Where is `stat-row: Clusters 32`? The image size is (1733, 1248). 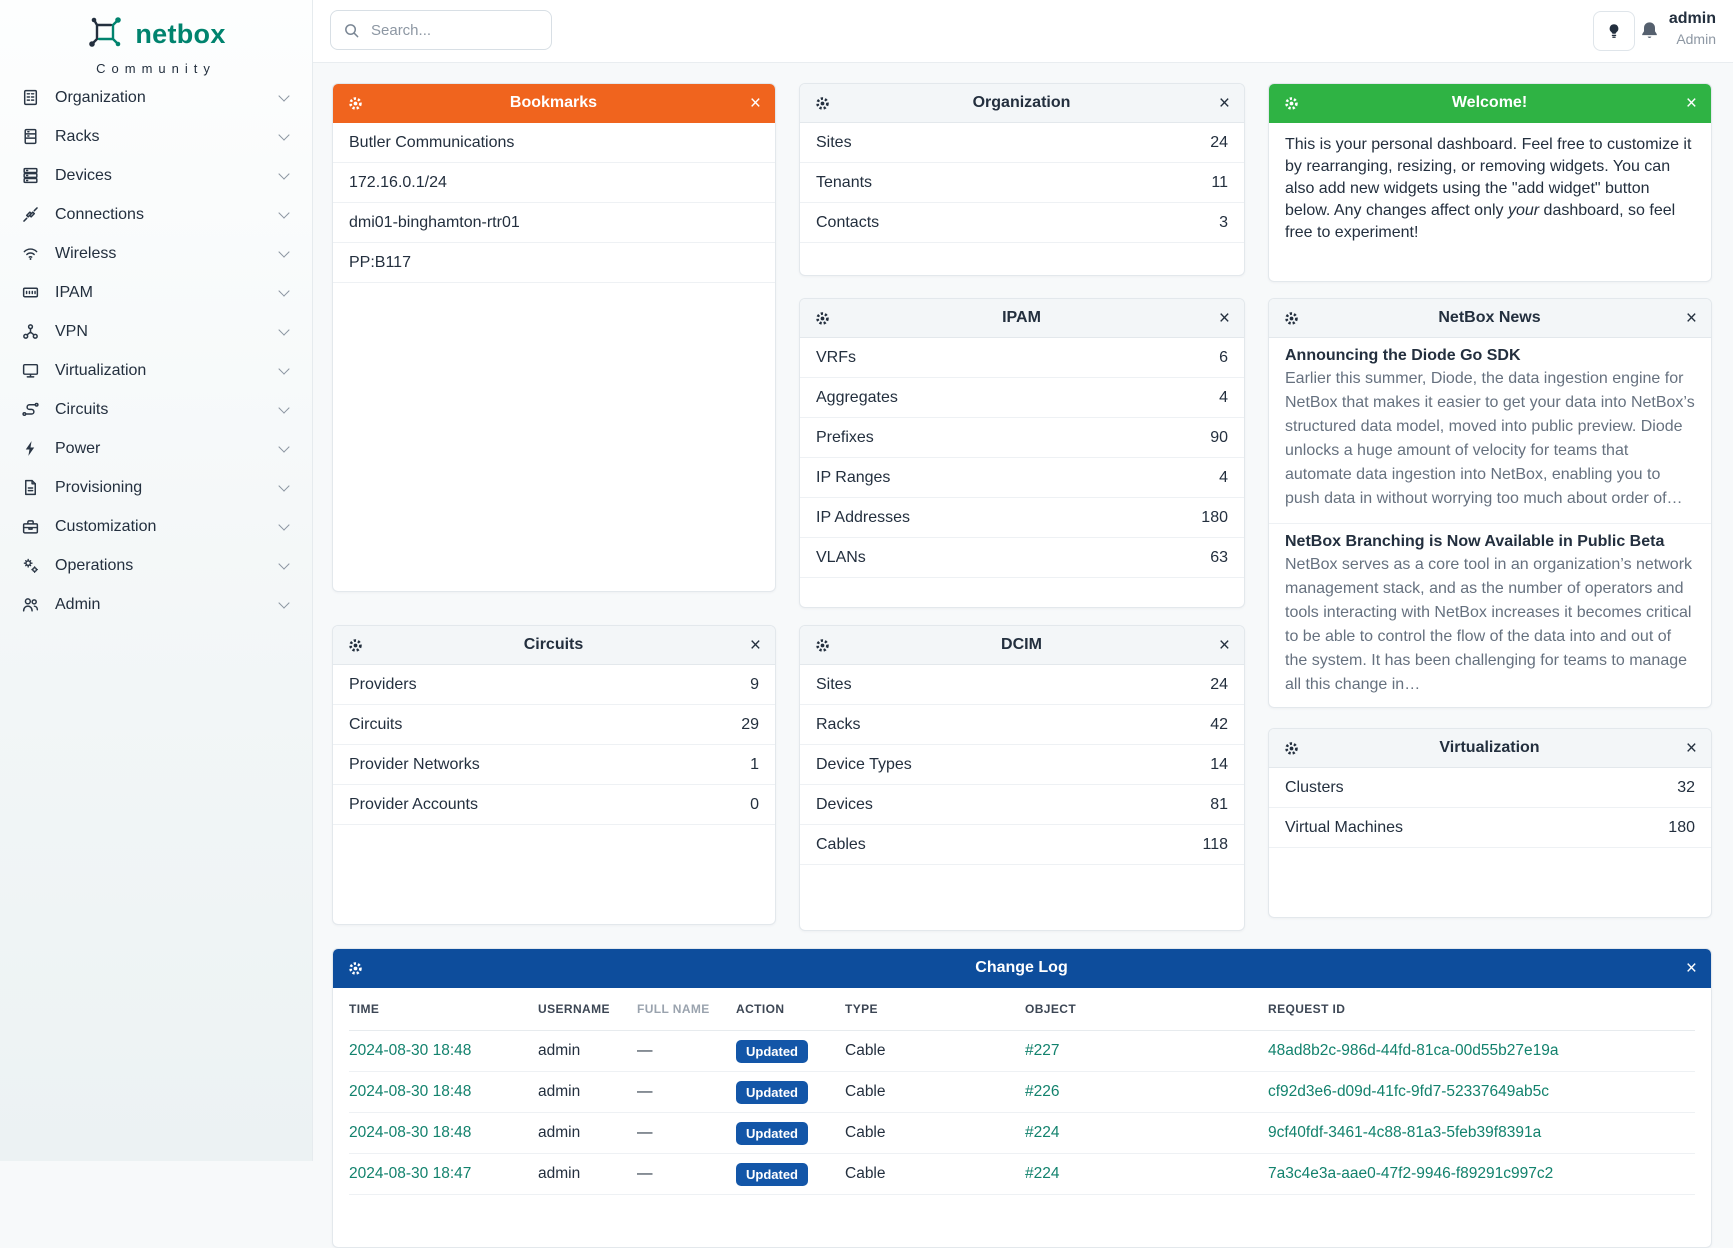 stat-row: Clusters 32 is located at coordinates (1490, 788).